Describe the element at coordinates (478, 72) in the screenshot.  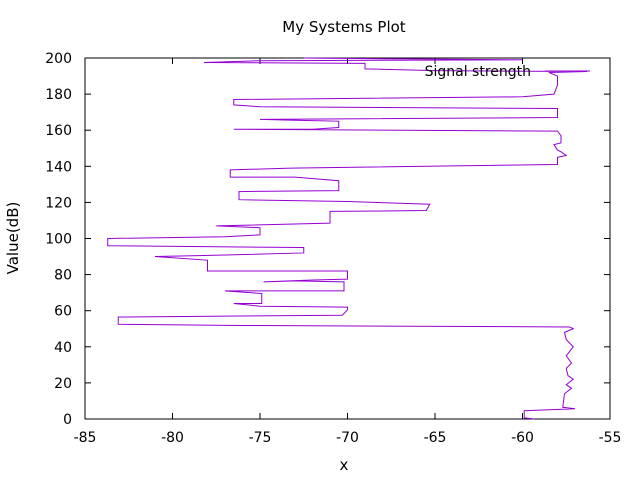
I see `legend-entry-label: Signal strength` at that location.